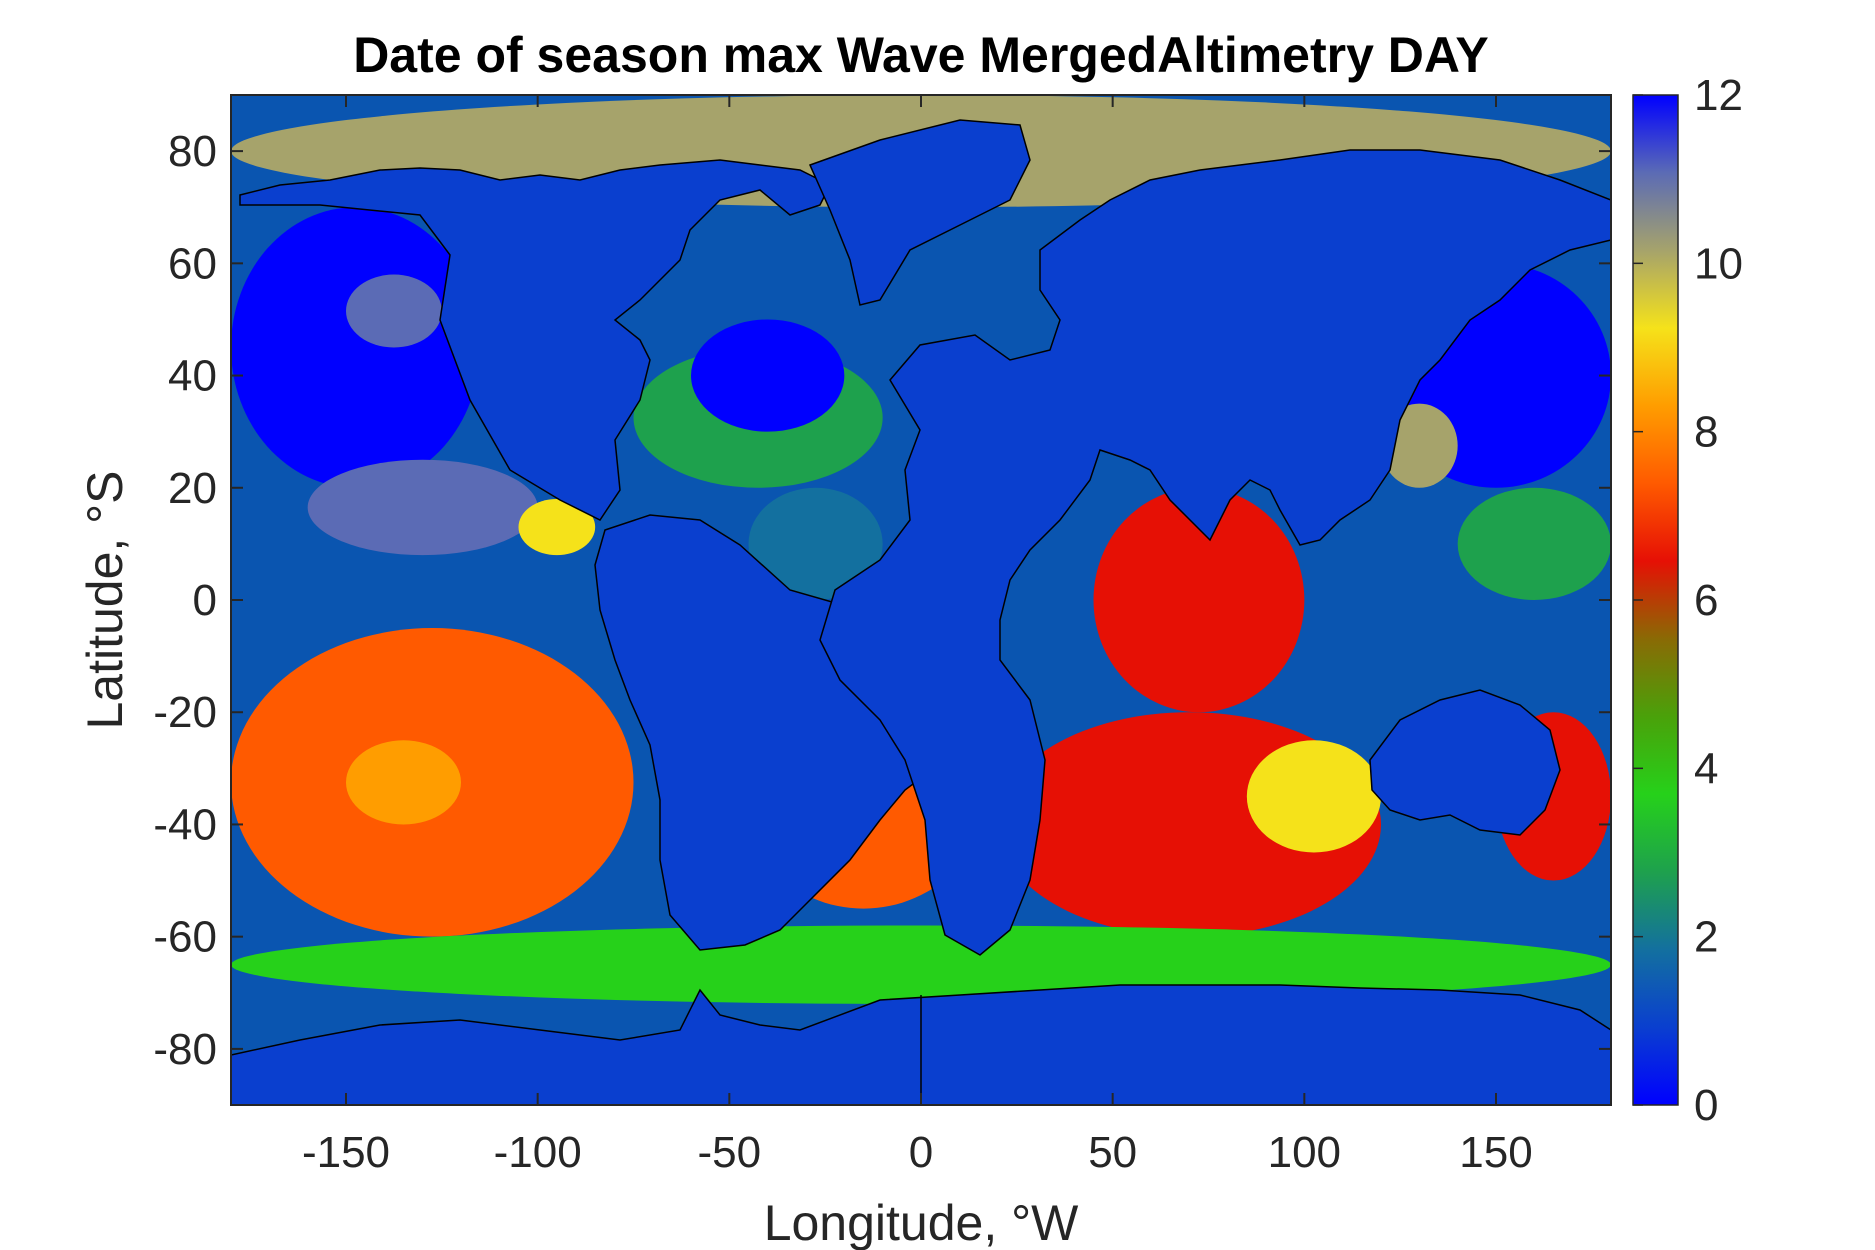 The width and height of the screenshot is (1875, 1250). Describe the element at coordinates (730, 1152) in the screenshot. I see `x-tick-label: -50` at that location.